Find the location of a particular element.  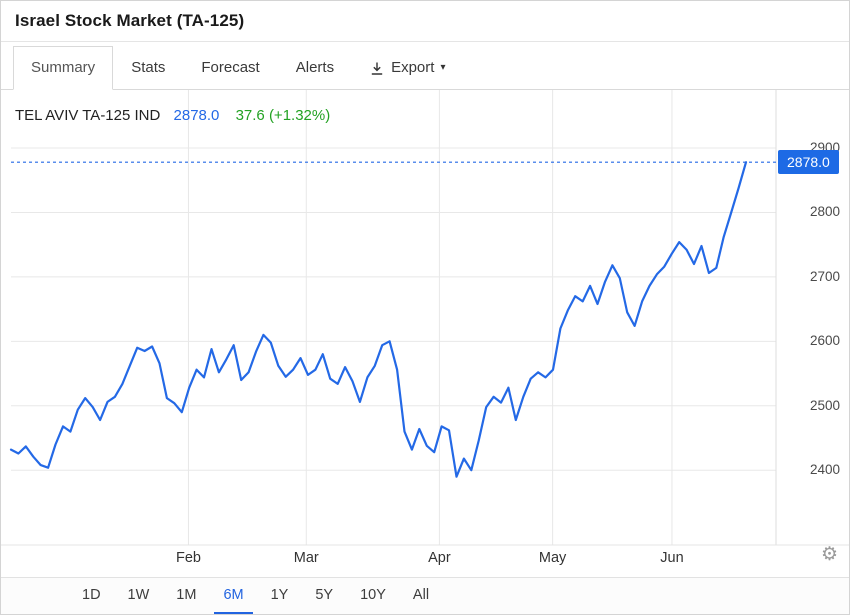

x-axis-label: Mar is located at coordinates (306, 558).